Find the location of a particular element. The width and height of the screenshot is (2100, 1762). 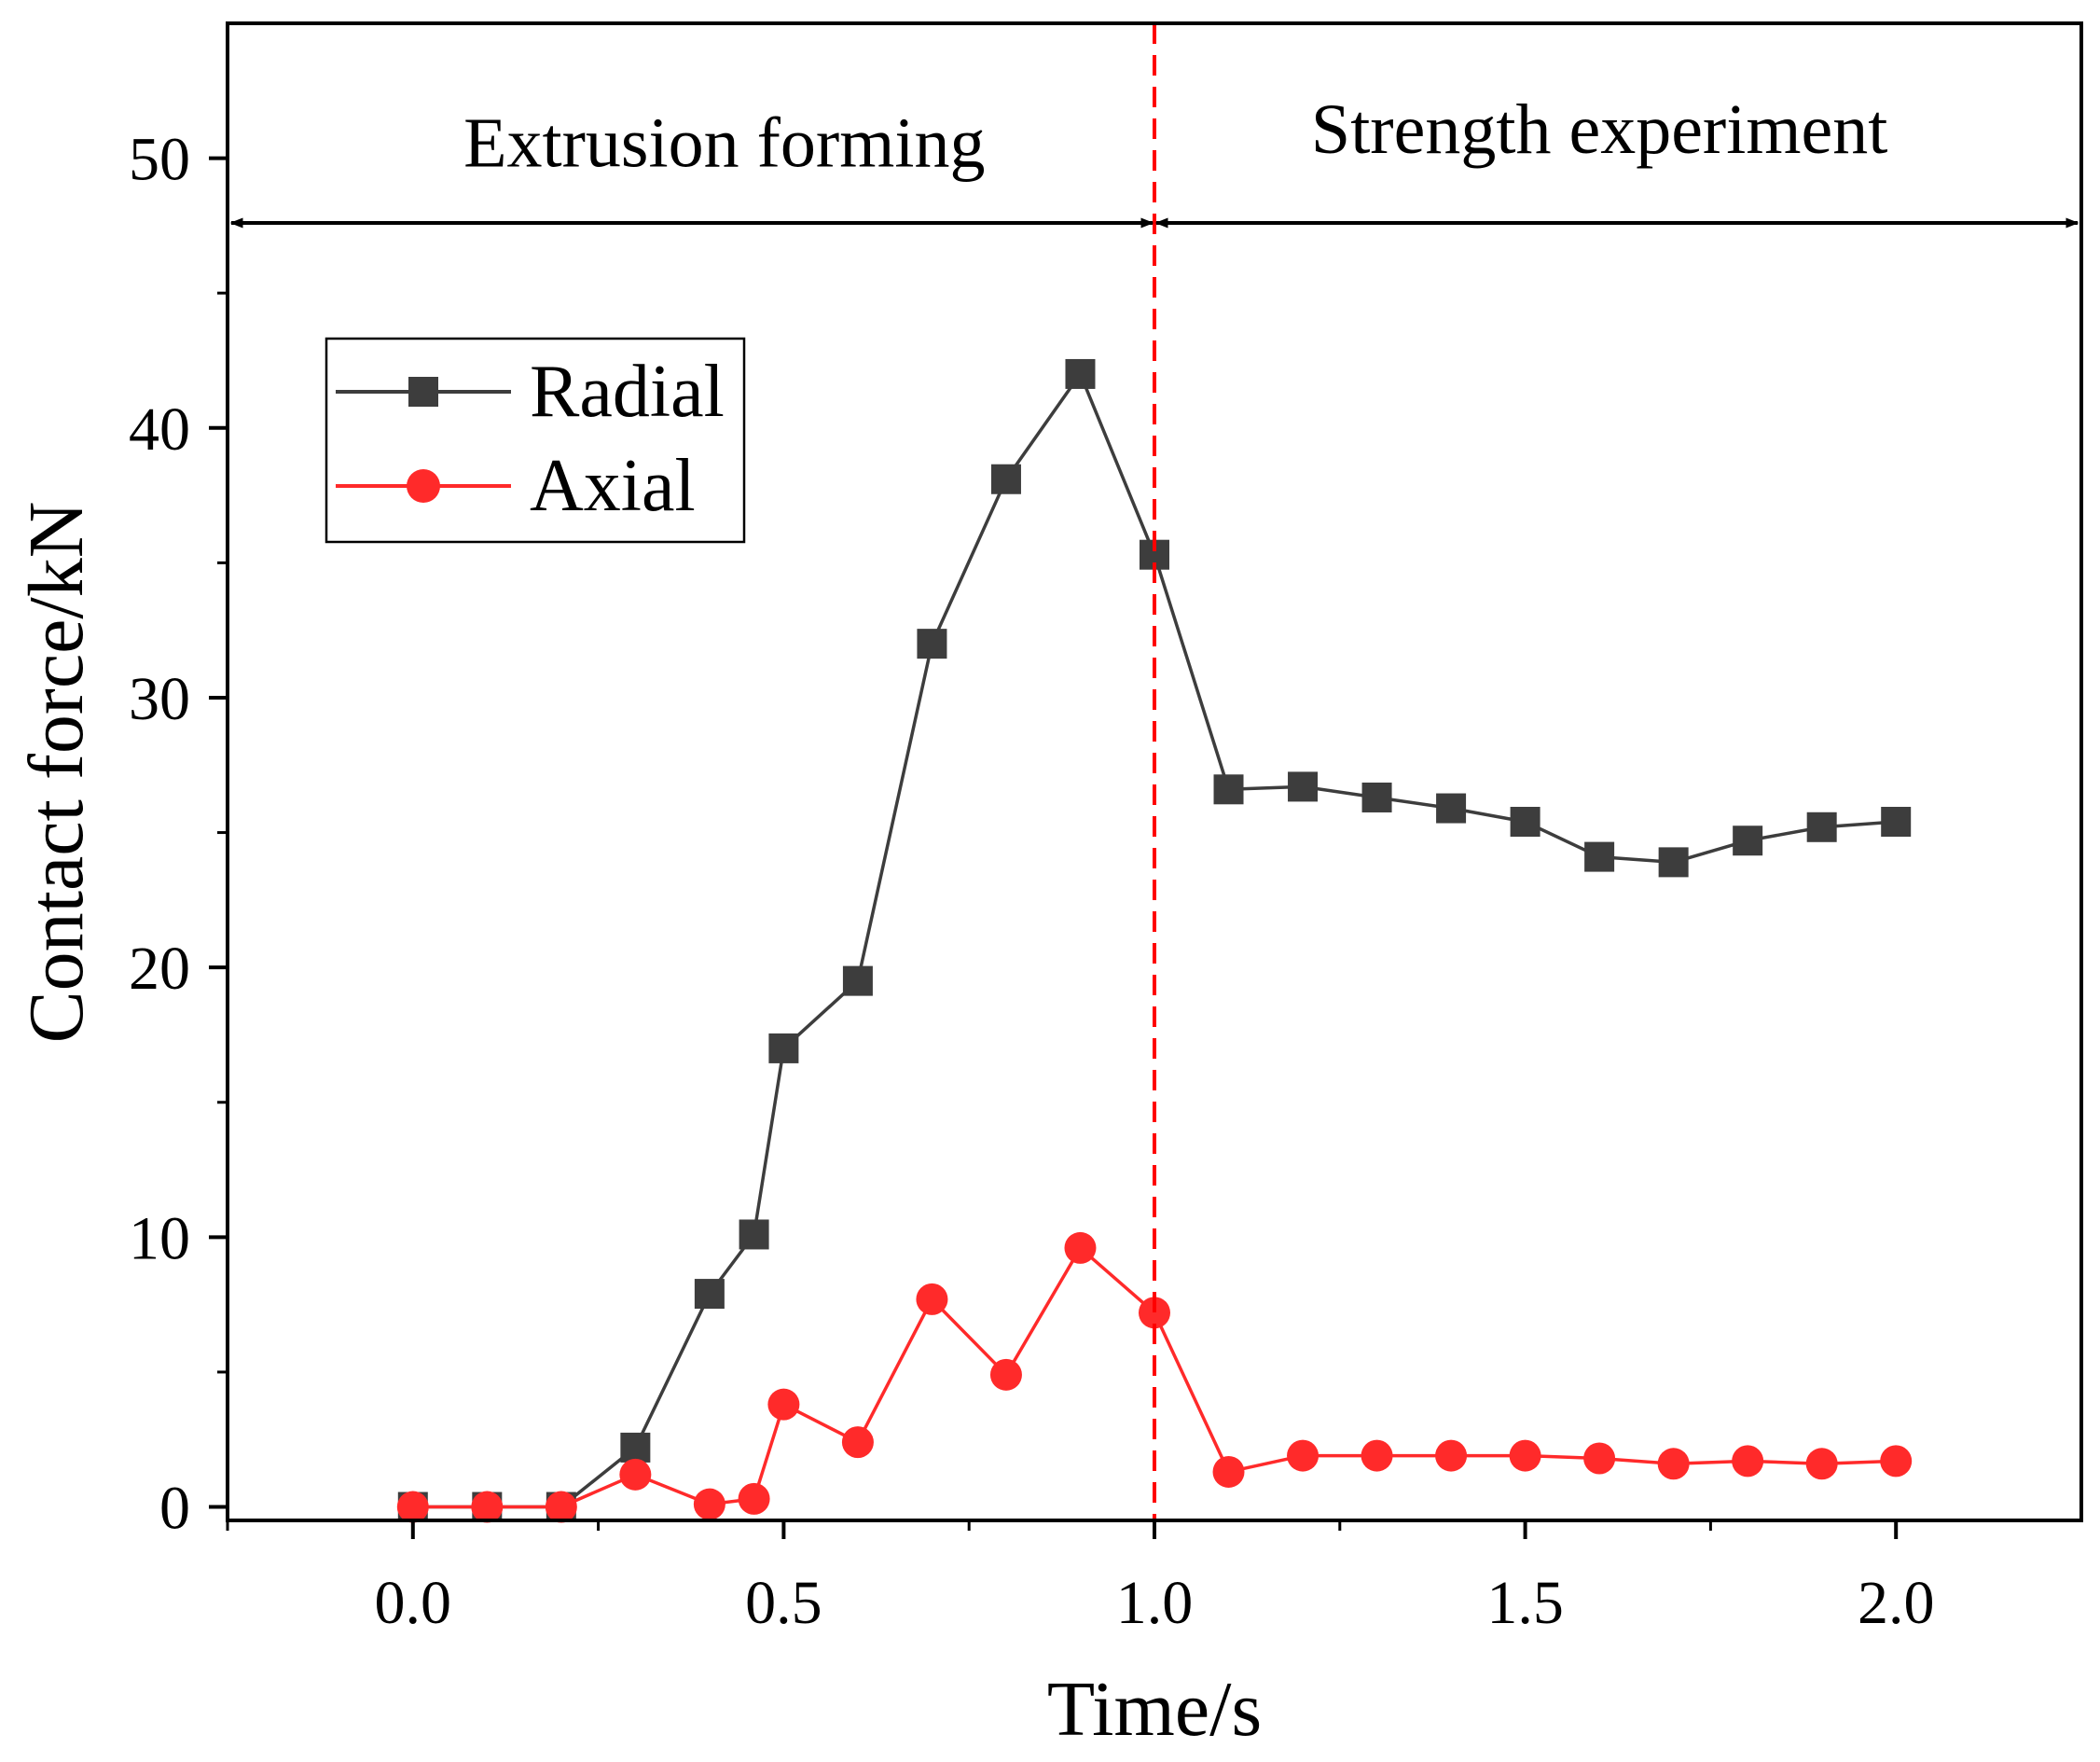

x-tick-label: 2.0 is located at coordinates (1897, 1603).